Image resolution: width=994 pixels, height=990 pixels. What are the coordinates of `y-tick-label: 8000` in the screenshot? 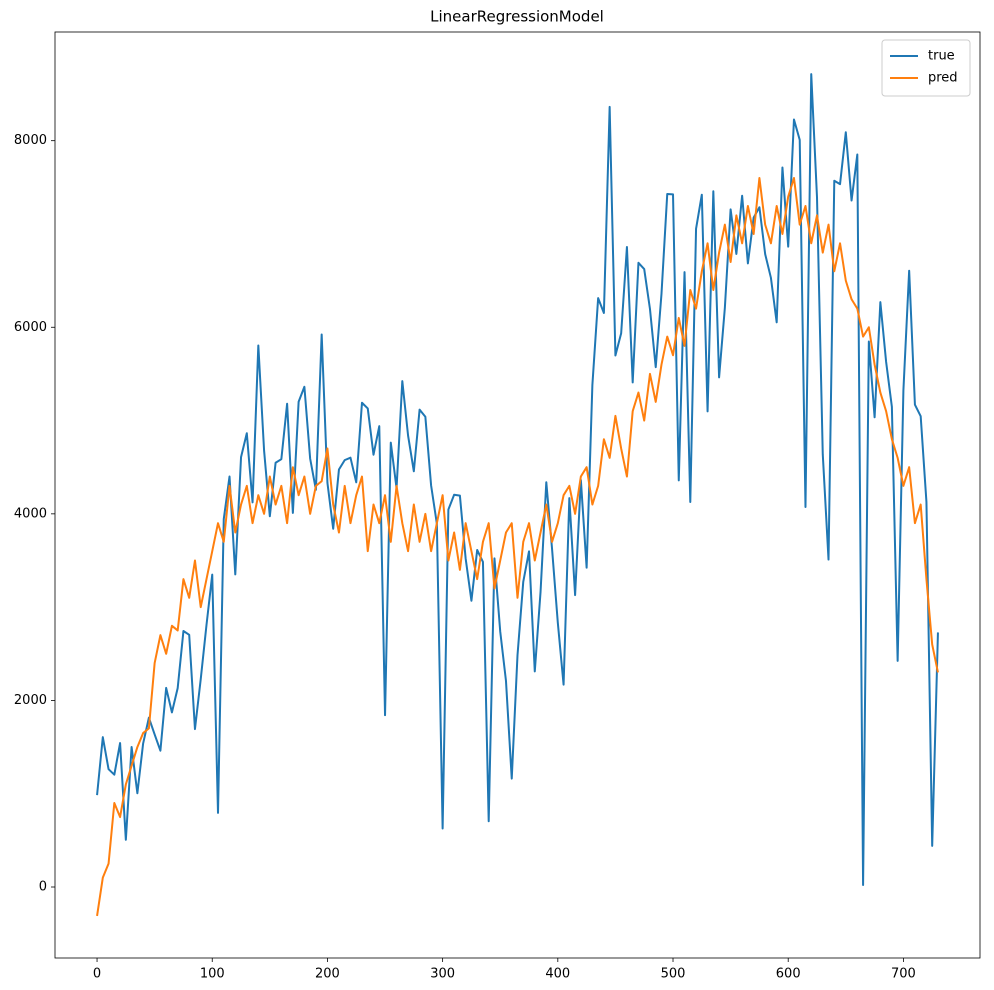 It's located at (30, 140).